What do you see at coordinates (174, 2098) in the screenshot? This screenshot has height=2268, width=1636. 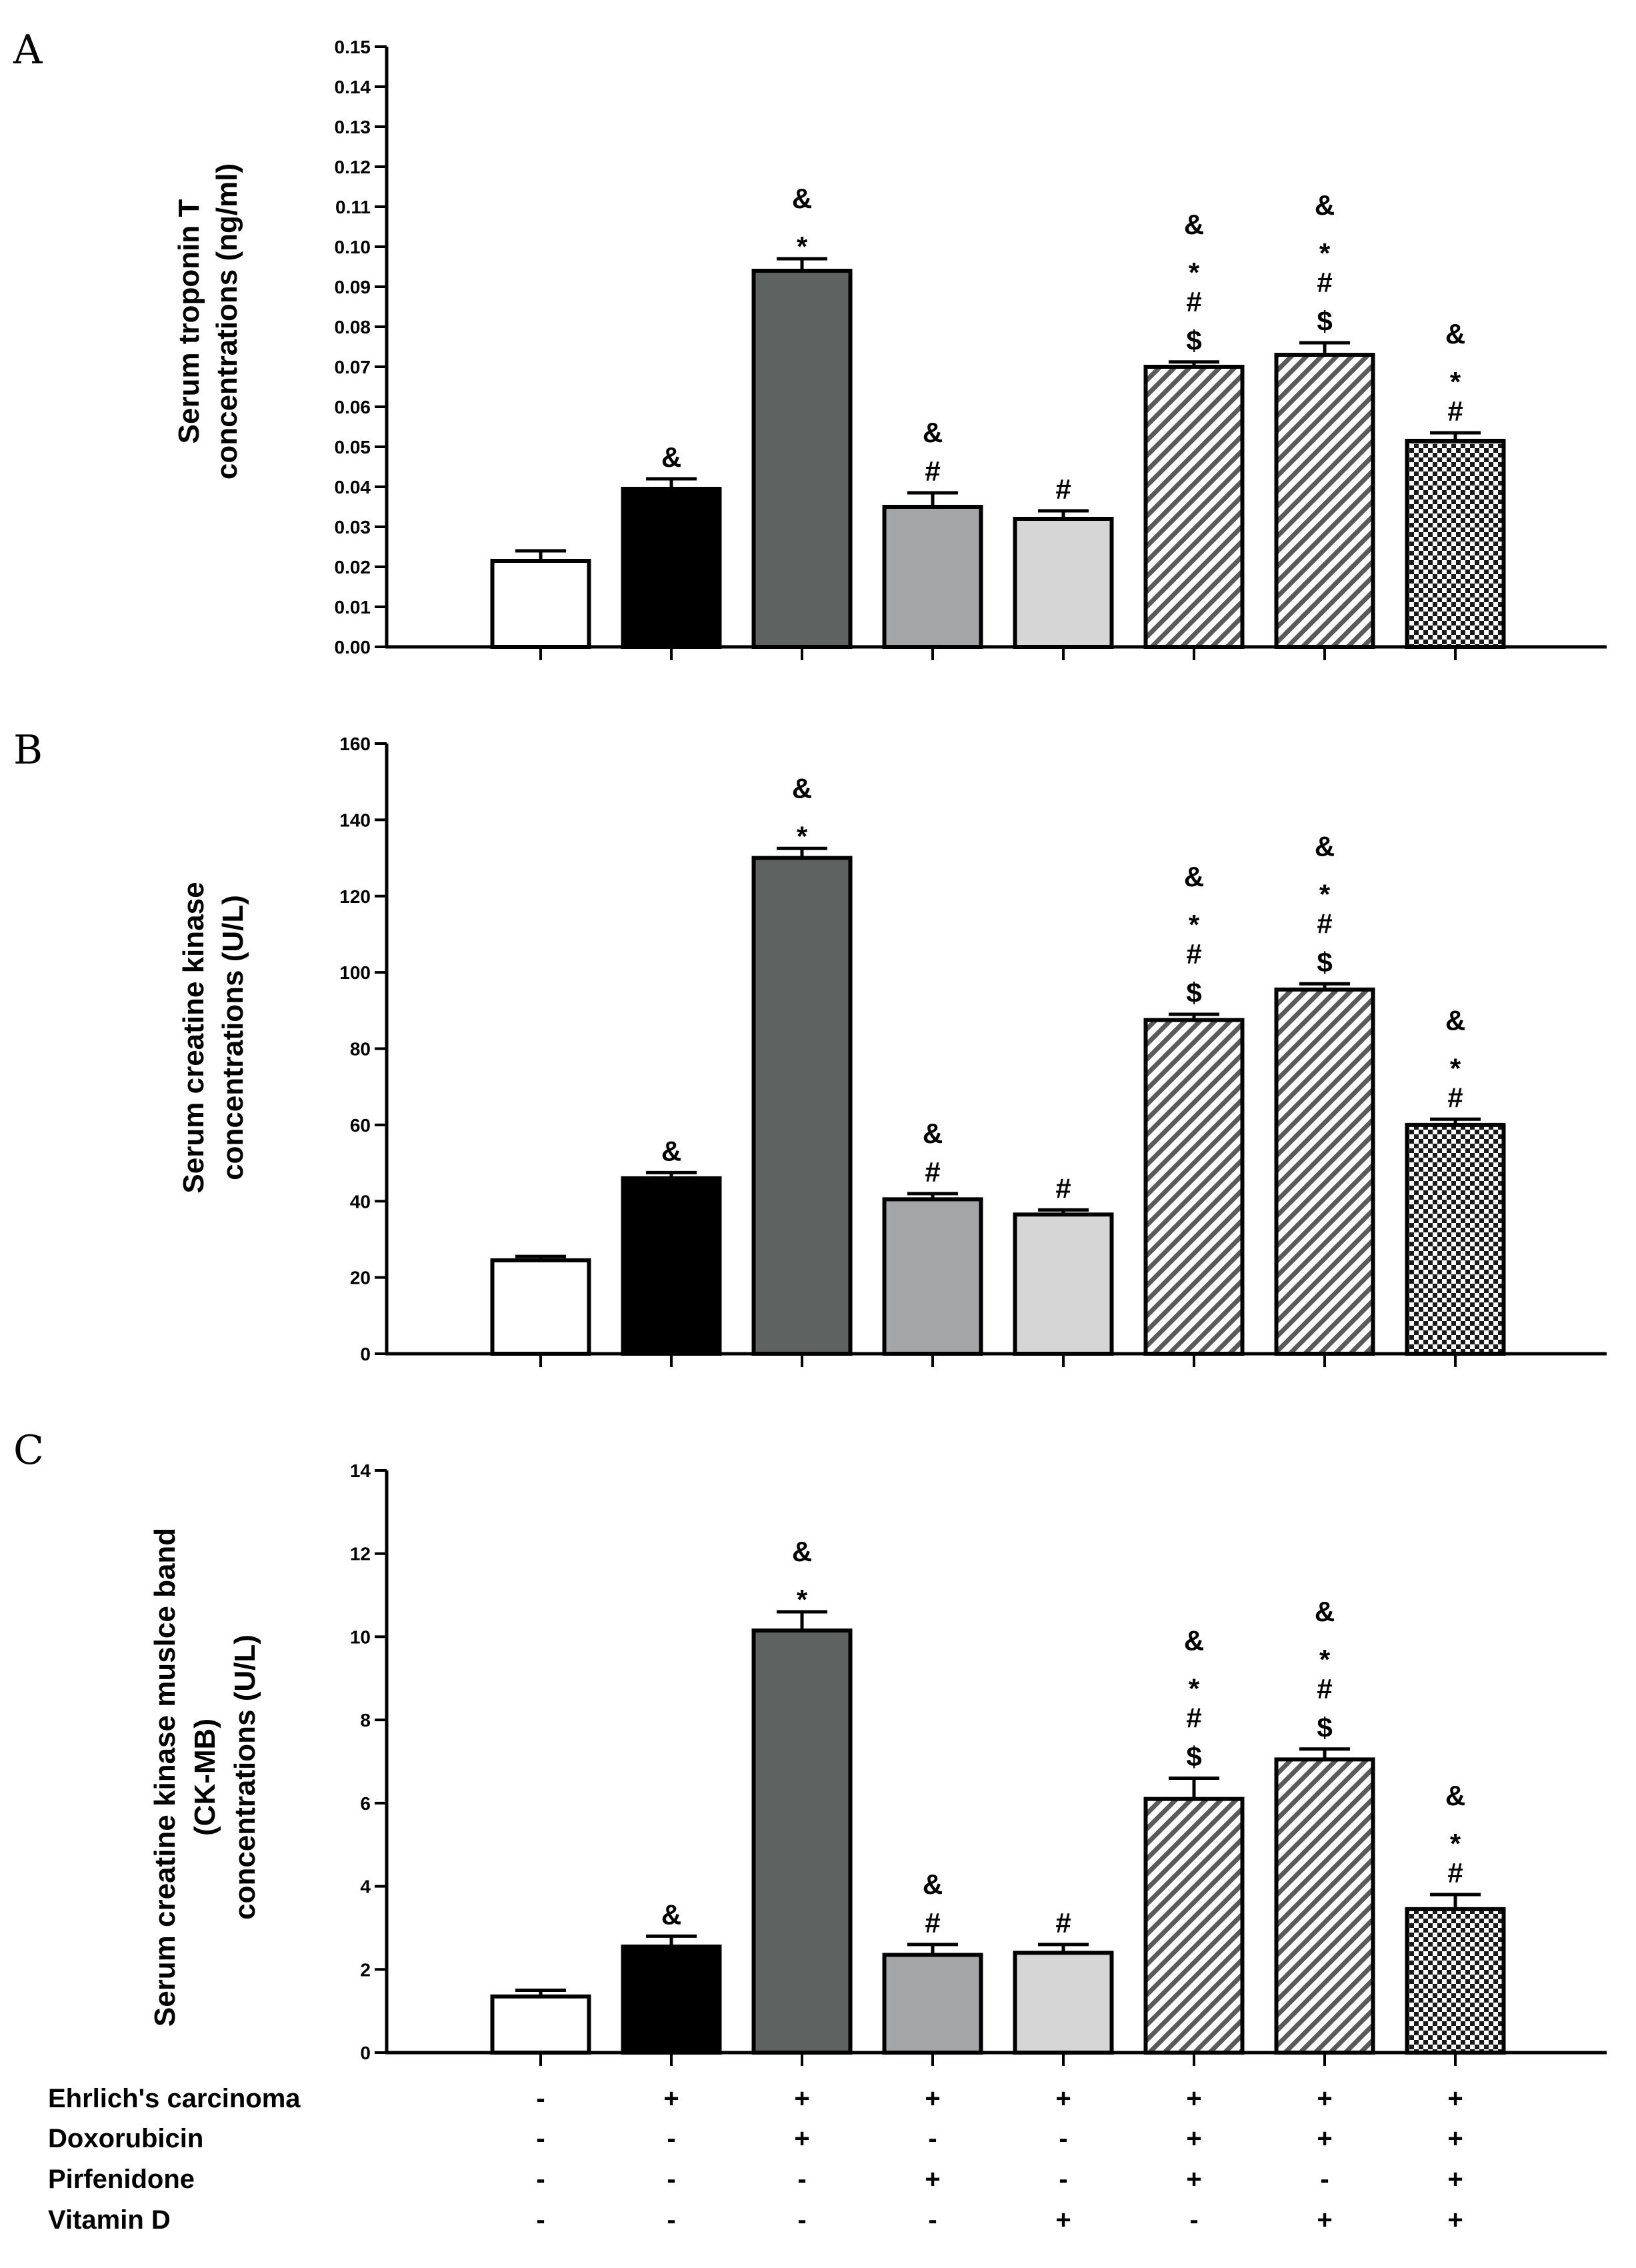 I see `treatment-label-ehrlich: Ehrlich's carcinoma` at bounding box center [174, 2098].